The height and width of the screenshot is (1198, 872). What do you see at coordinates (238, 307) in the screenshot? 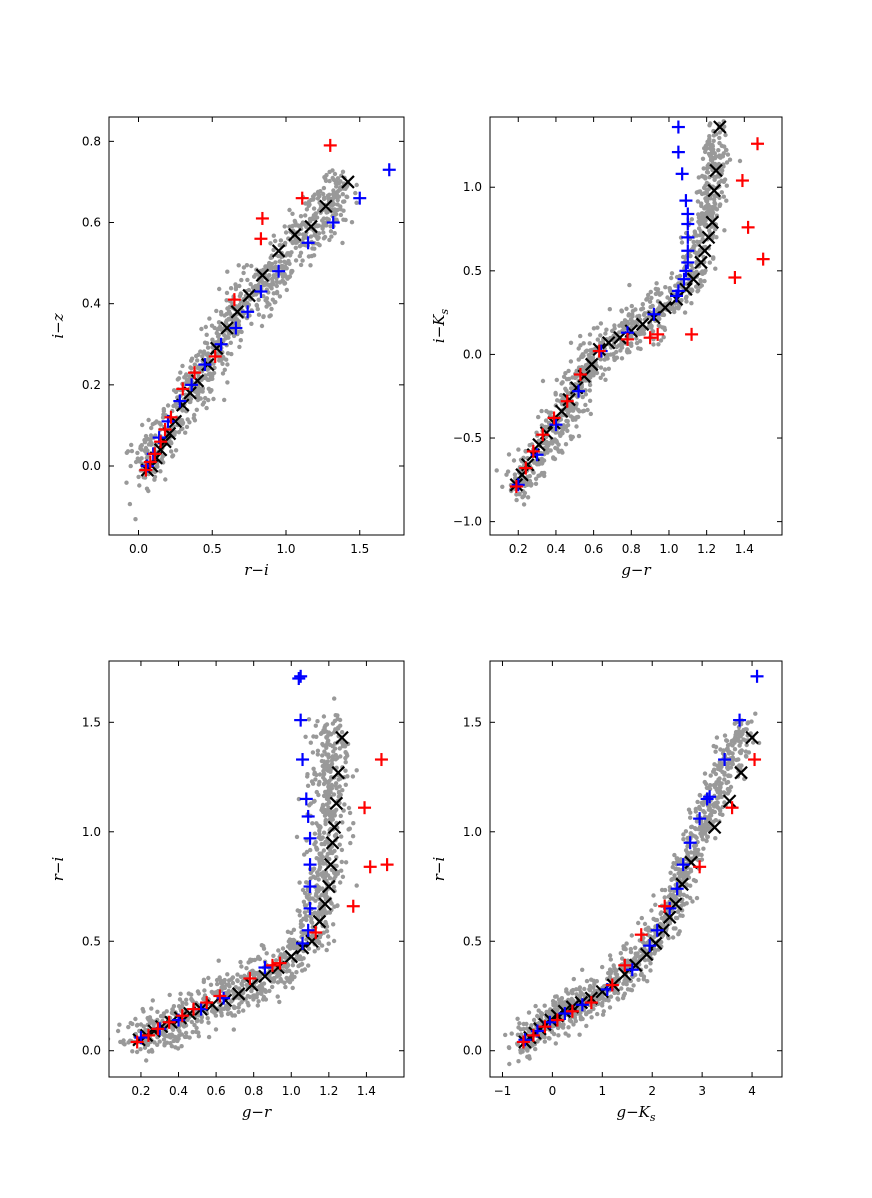
I see `series-red-plus` at bounding box center [238, 307].